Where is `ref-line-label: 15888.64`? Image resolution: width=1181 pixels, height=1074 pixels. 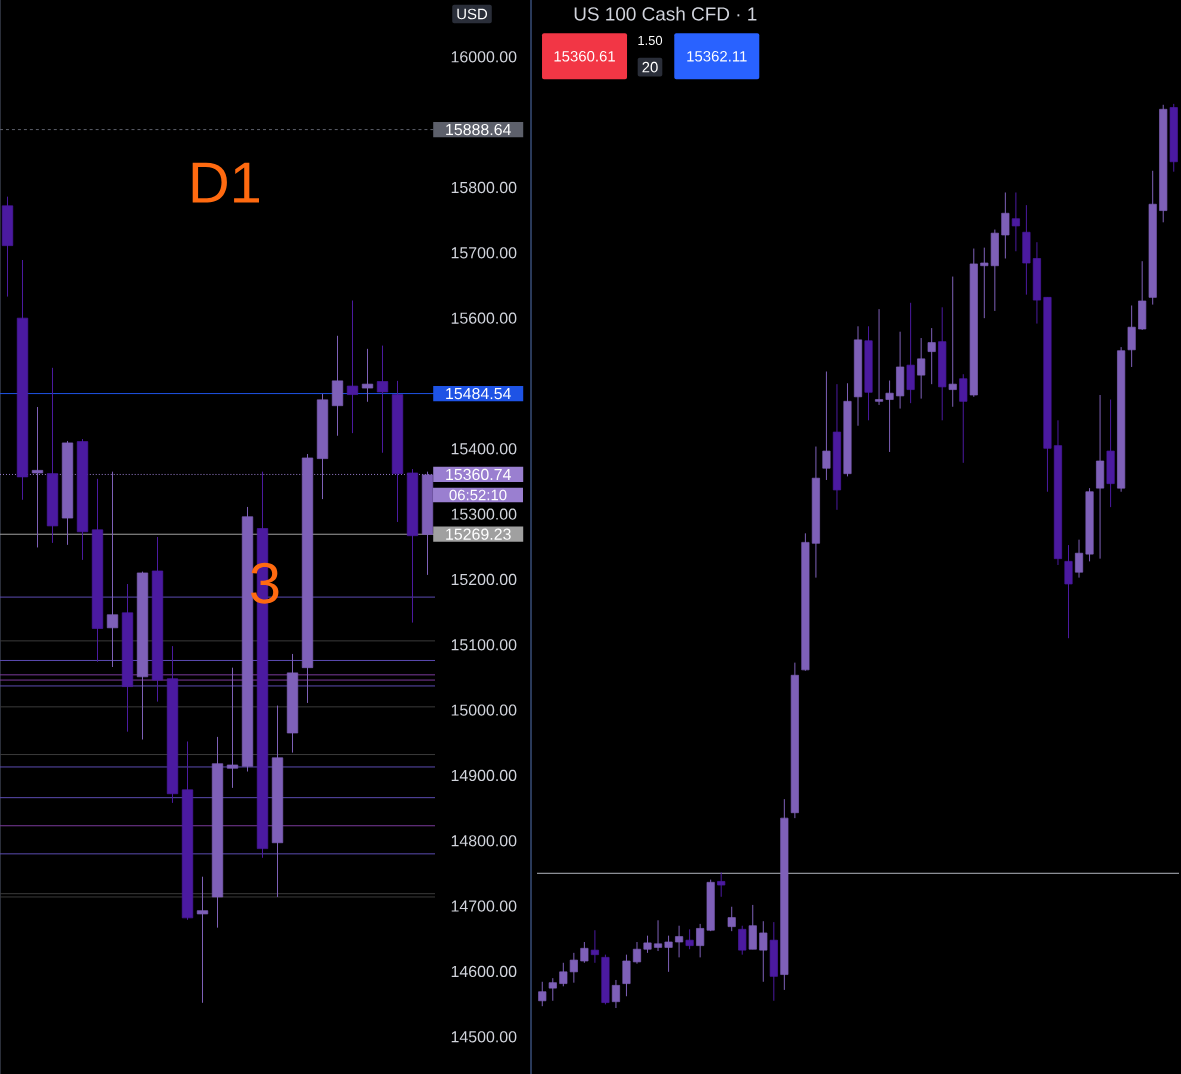
ref-line-label: 15888.64 is located at coordinates (478, 129).